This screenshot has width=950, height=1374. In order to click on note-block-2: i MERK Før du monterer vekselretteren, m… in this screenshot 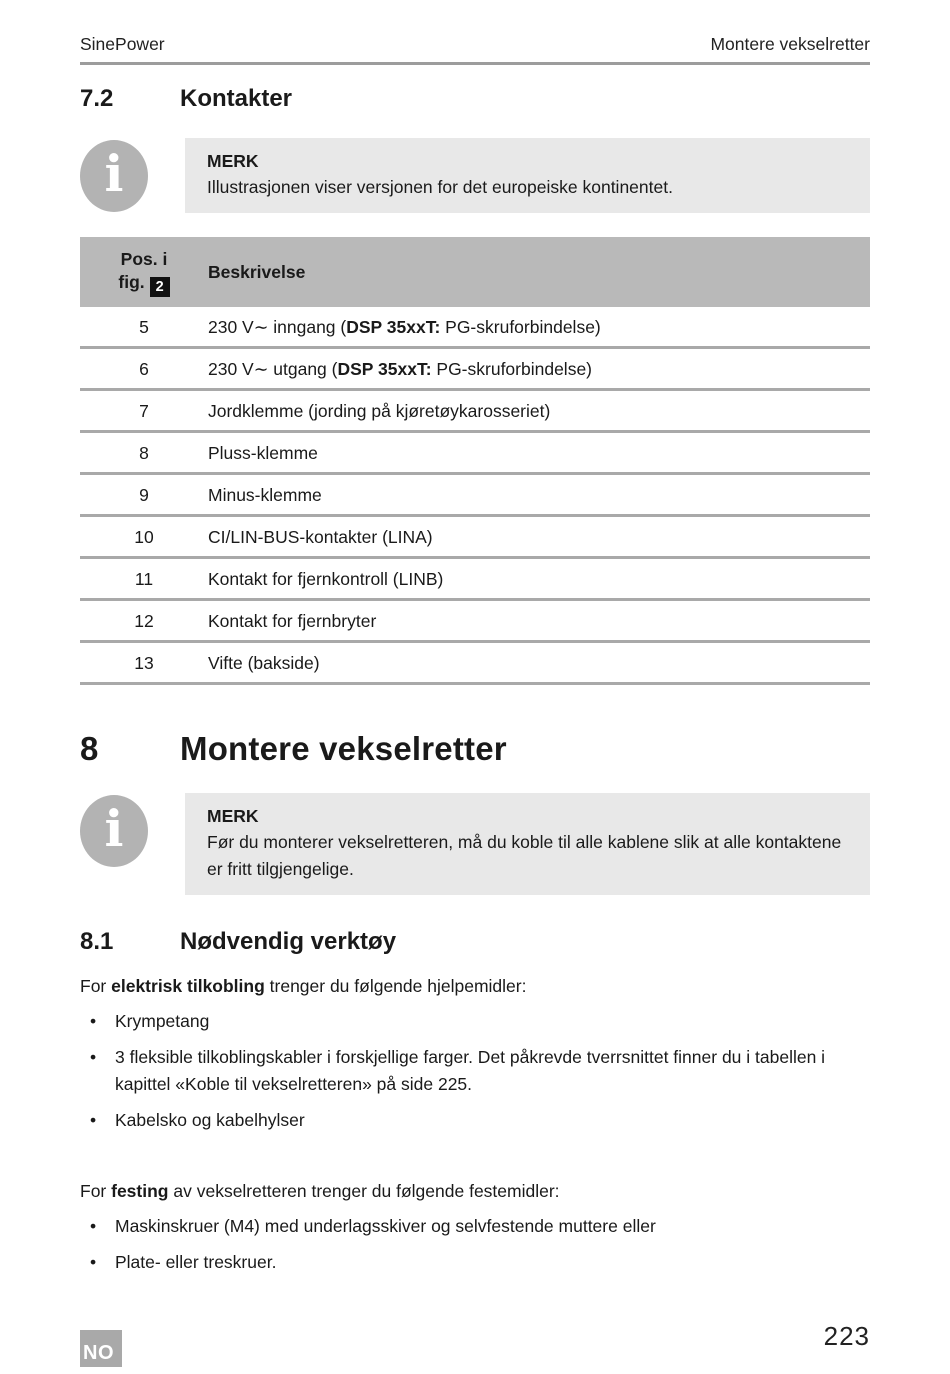, I will do `click(475, 844)`.